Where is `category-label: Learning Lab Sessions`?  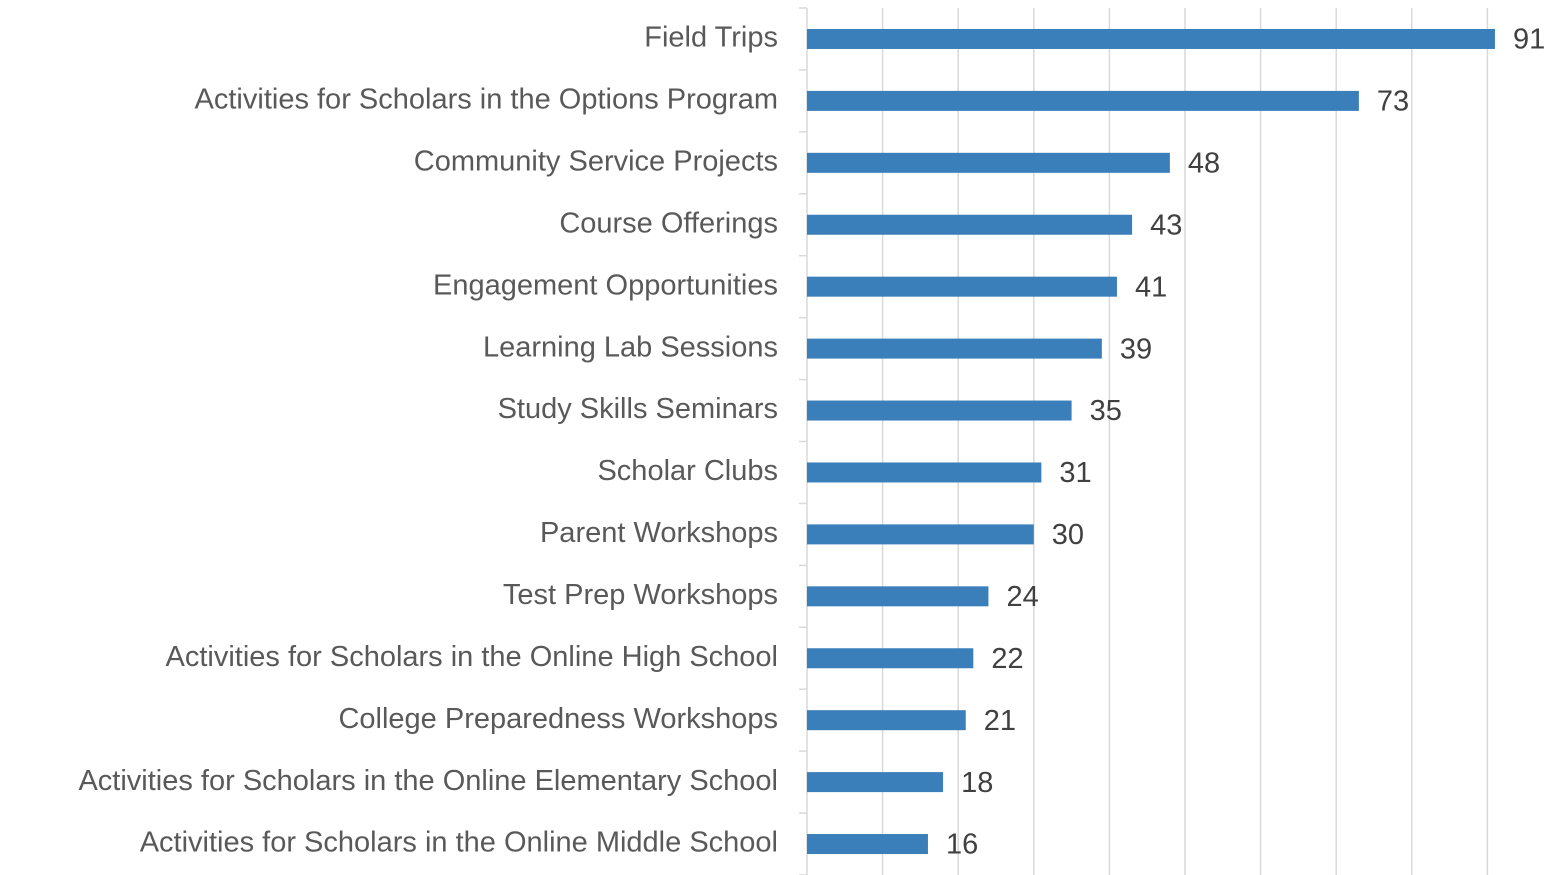
category-label: Learning Lab Sessions is located at coordinates (630, 347).